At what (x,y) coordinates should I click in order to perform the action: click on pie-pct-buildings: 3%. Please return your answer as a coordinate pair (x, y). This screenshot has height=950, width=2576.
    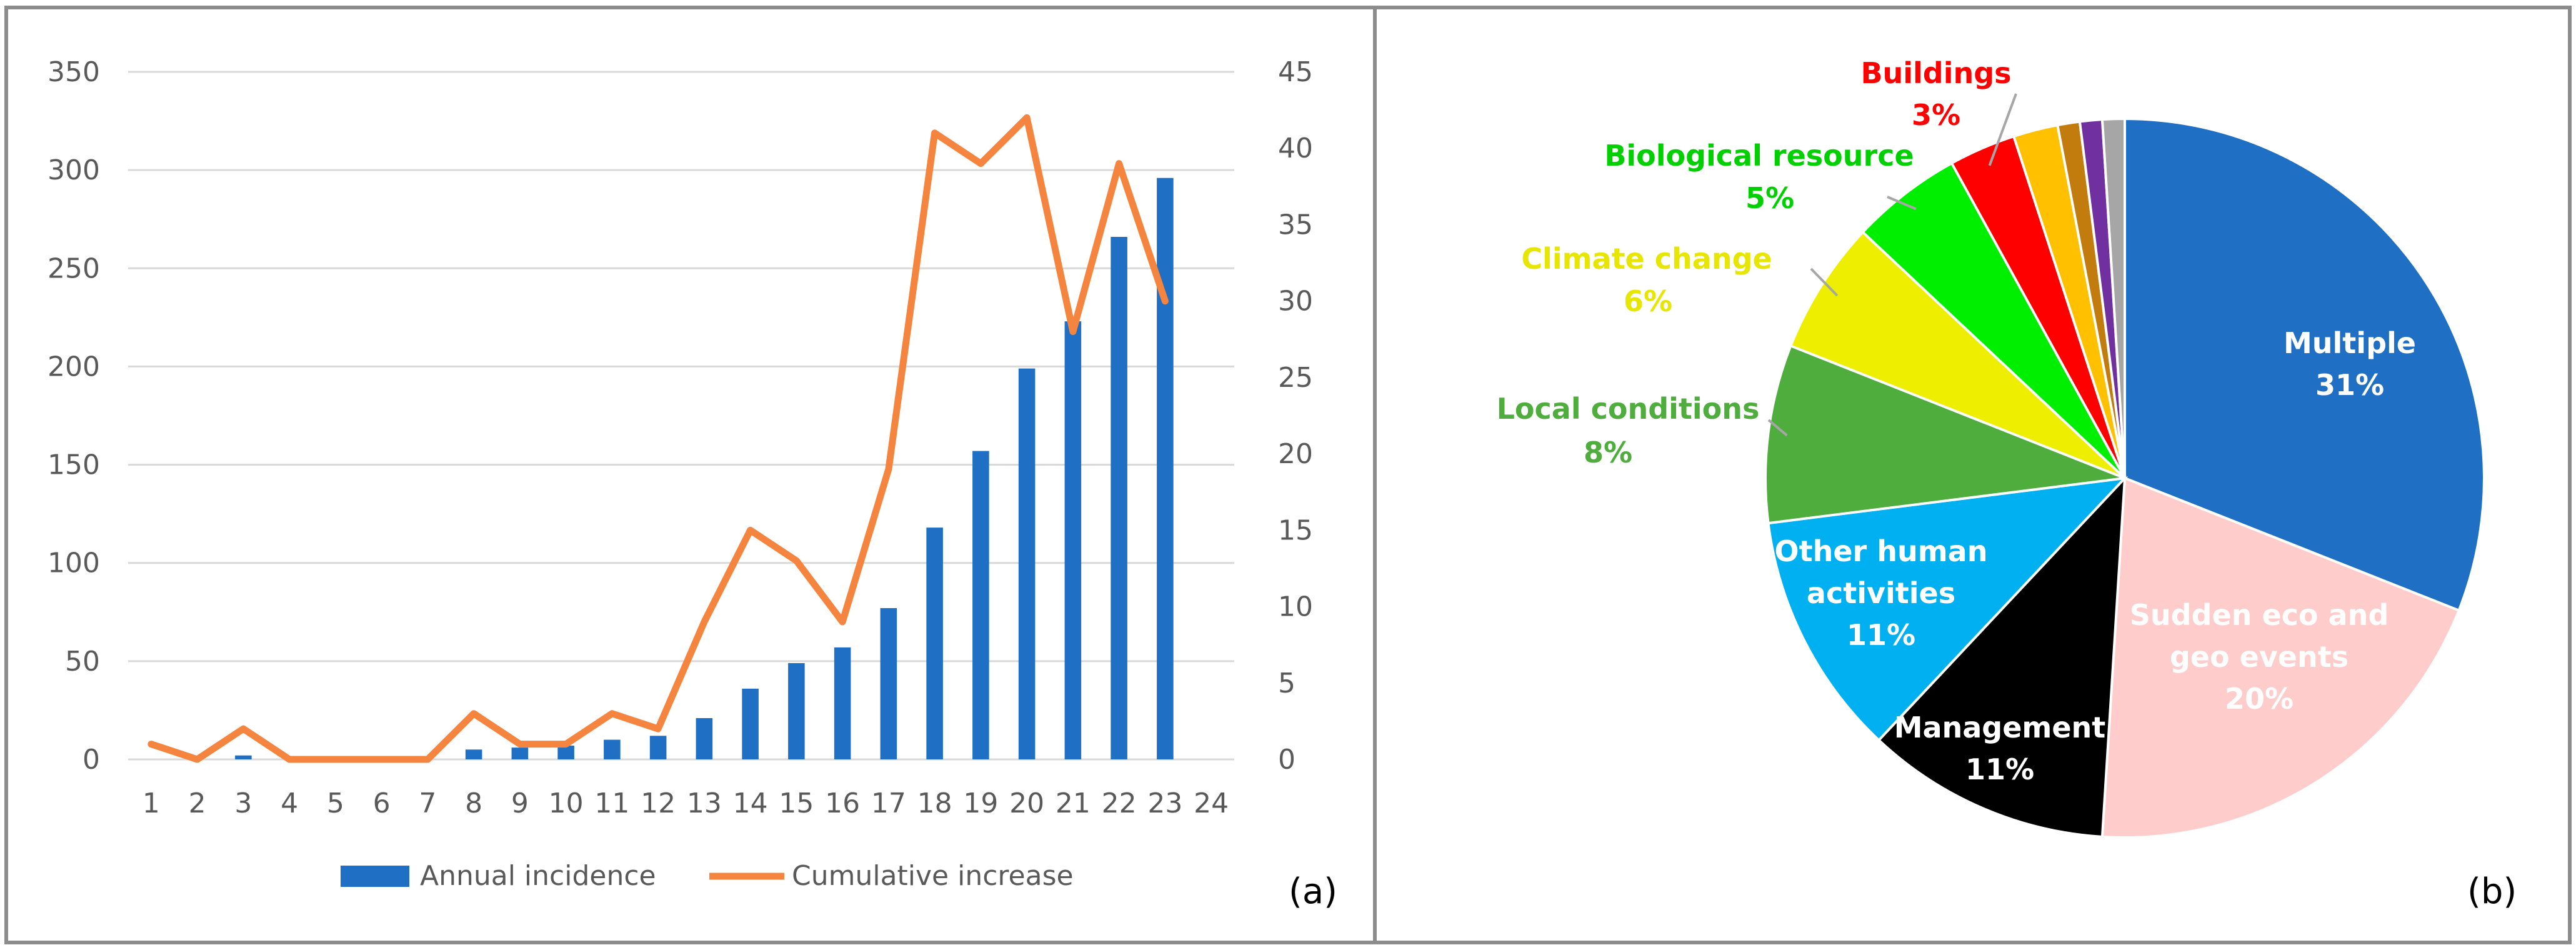
    Looking at the image, I should click on (1936, 115).